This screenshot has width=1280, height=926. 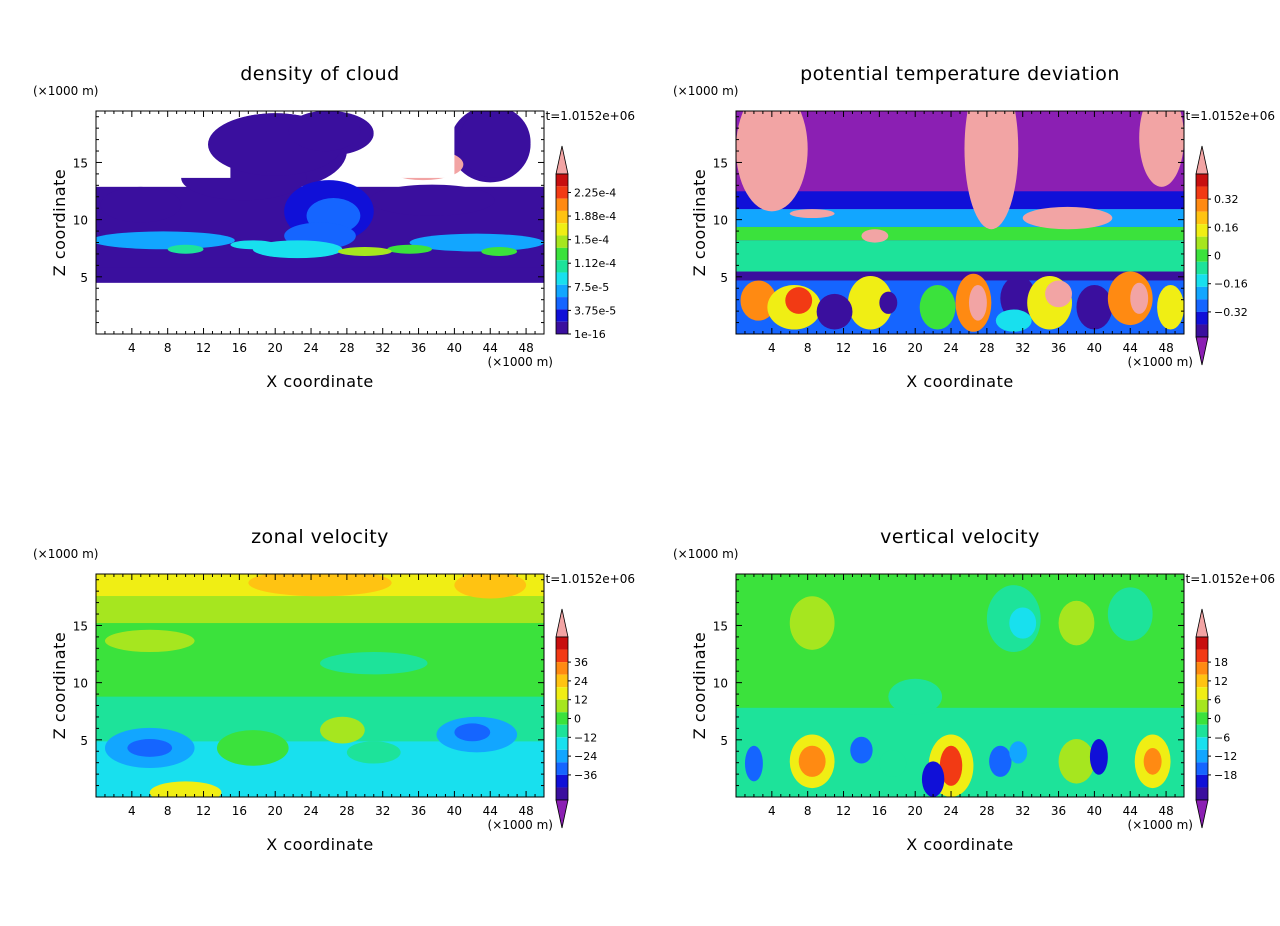 What do you see at coordinates (585, 737) in the screenshot?
I see `colorbar-label: −12` at bounding box center [585, 737].